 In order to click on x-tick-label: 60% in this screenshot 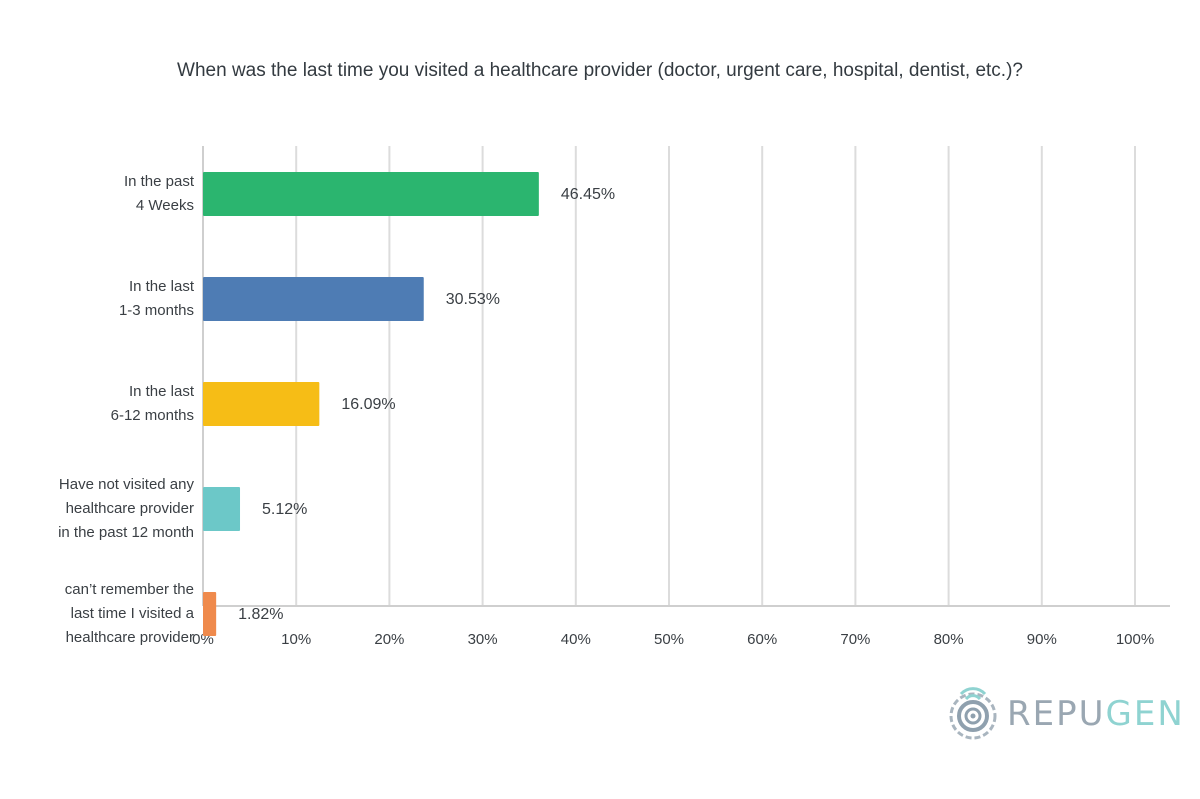, I will do `click(762, 639)`.